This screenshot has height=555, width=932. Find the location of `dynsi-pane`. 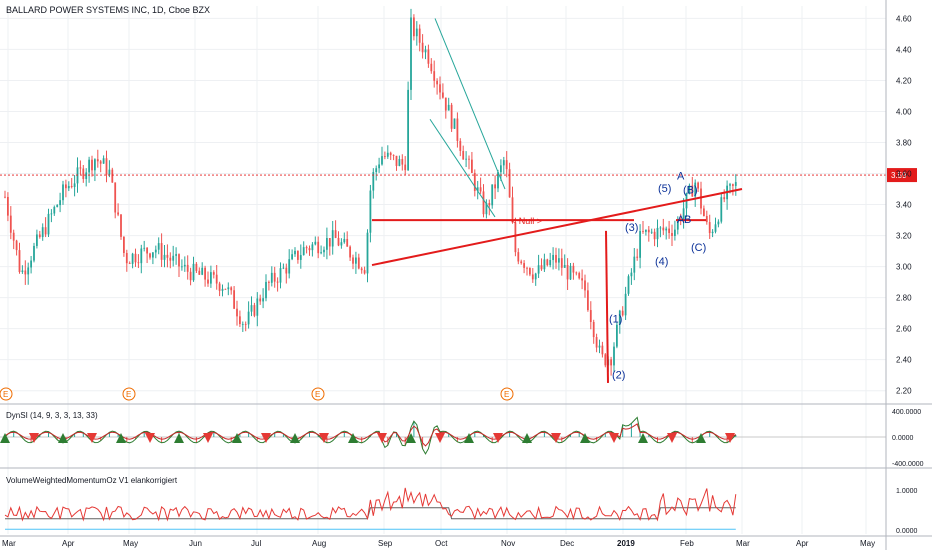

dynsi-pane is located at coordinates (443, 435).